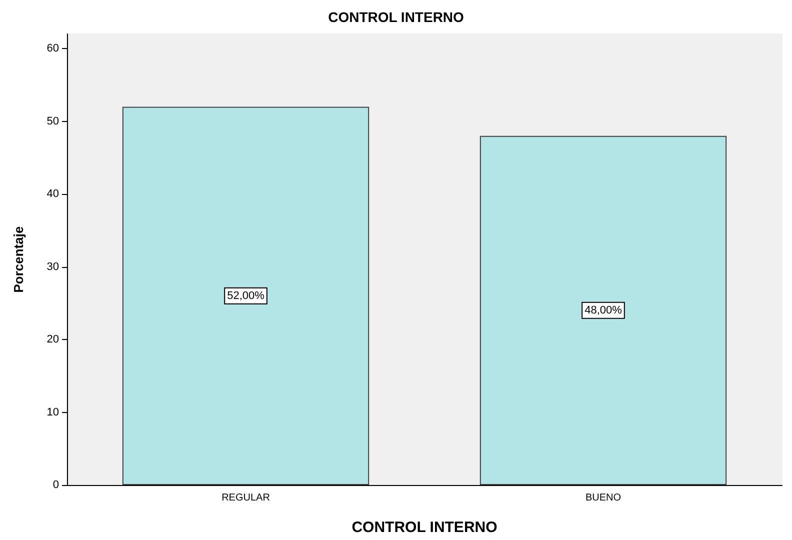 Image resolution: width=792 pixels, height=540 pixels. I want to click on y-tick-label: 60, so click(52, 48).